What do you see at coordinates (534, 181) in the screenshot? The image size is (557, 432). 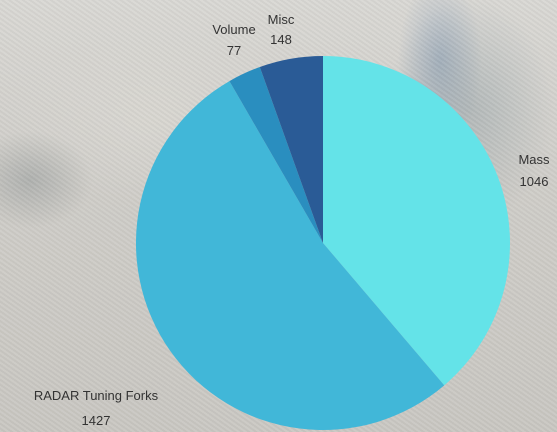 I see `slice-value-mass: 1046` at bounding box center [534, 181].